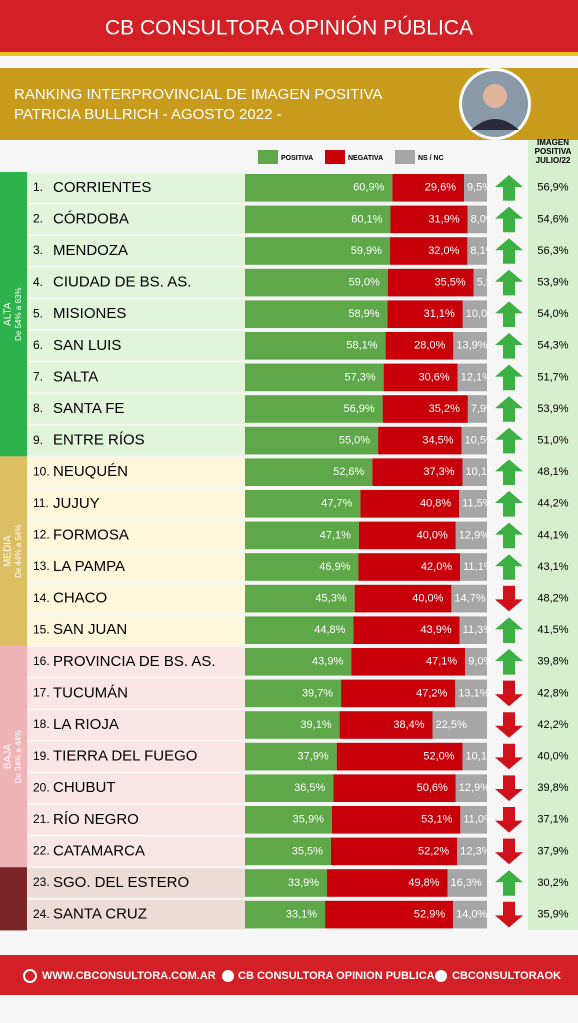 The height and width of the screenshot is (1023, 578). I want to click on previous-value: 42,8%, so click(552, 693).